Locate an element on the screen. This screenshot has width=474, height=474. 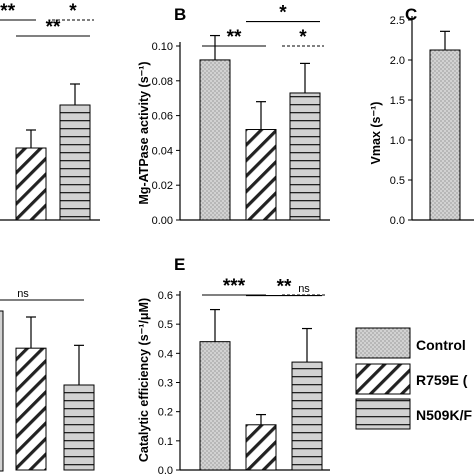
y-tick-label: 1.5 is located at coordinates (397, 101).